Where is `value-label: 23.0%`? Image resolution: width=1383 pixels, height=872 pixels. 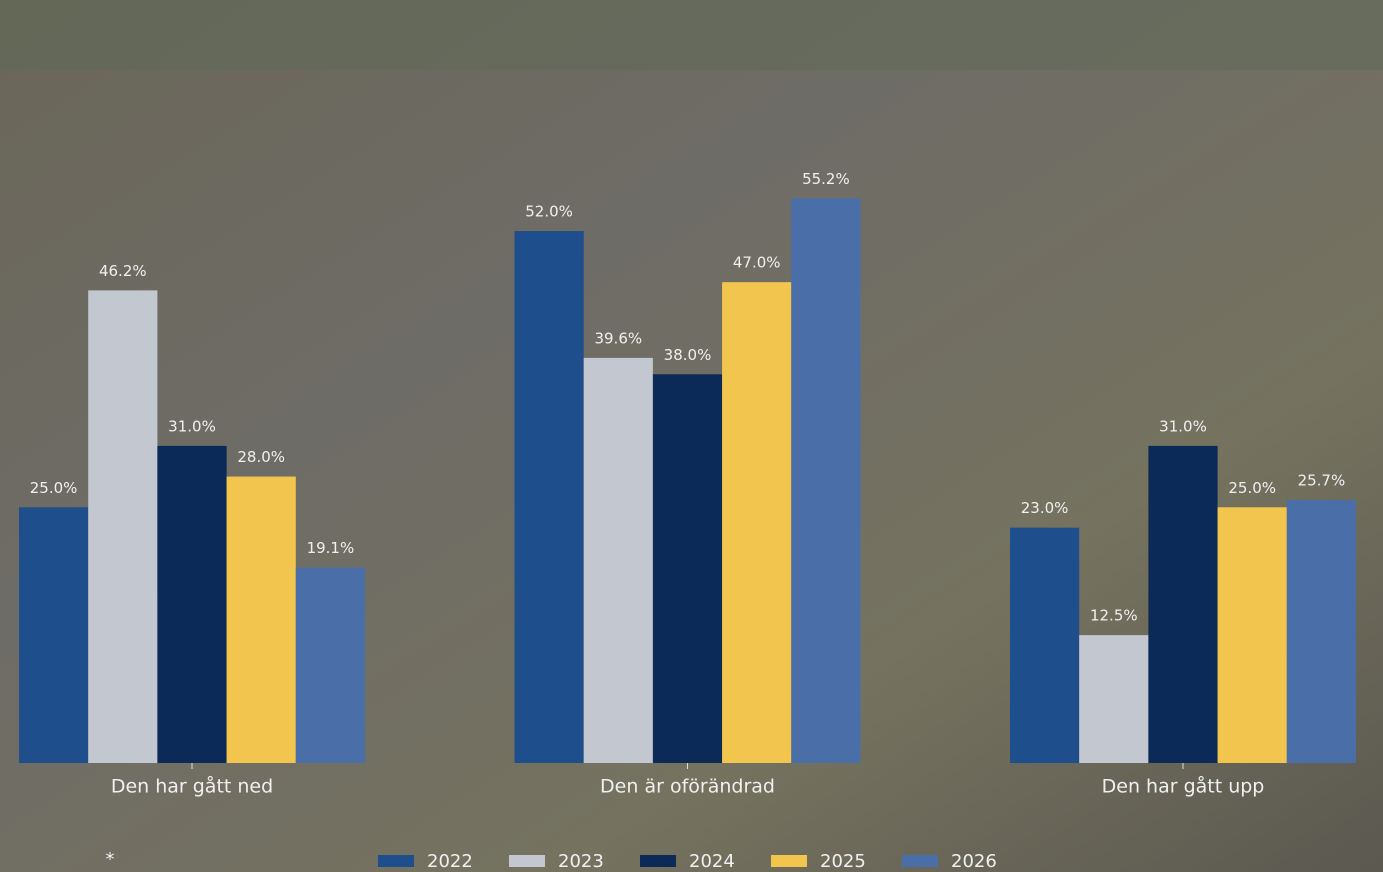
value-label: 23.0% is located at coordinates (1045, 508).